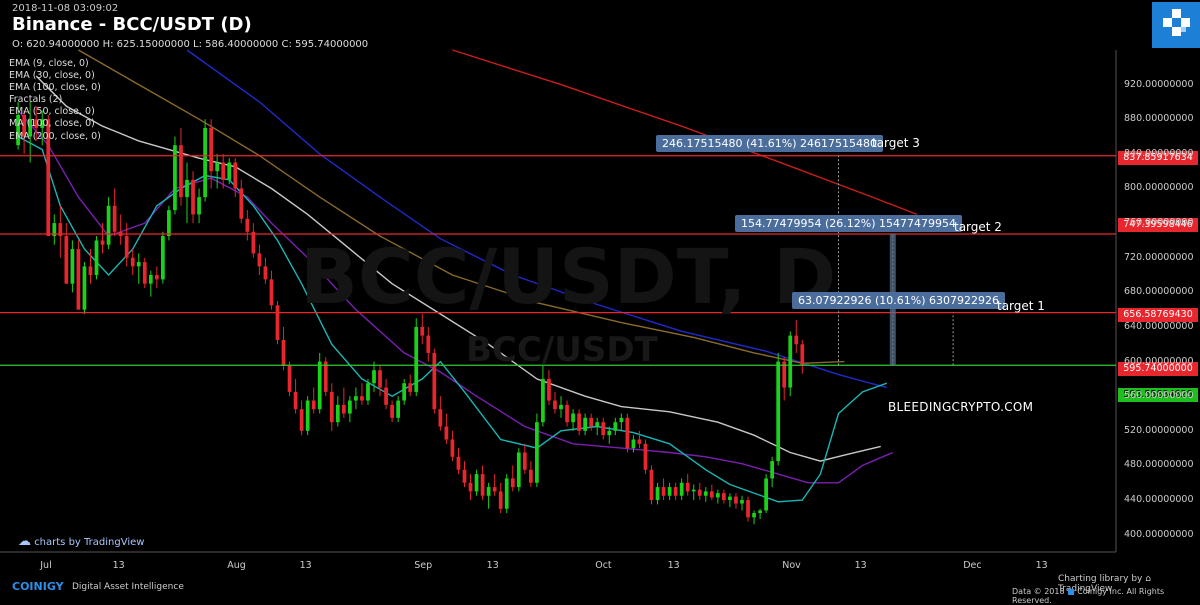 The height and width of the screenshot is (605, 1200). What do you see at coordinates (1038, 591) in the screenshot?
I see `data-credit-text: Data © 2018` at bounding box center [1038, 591].